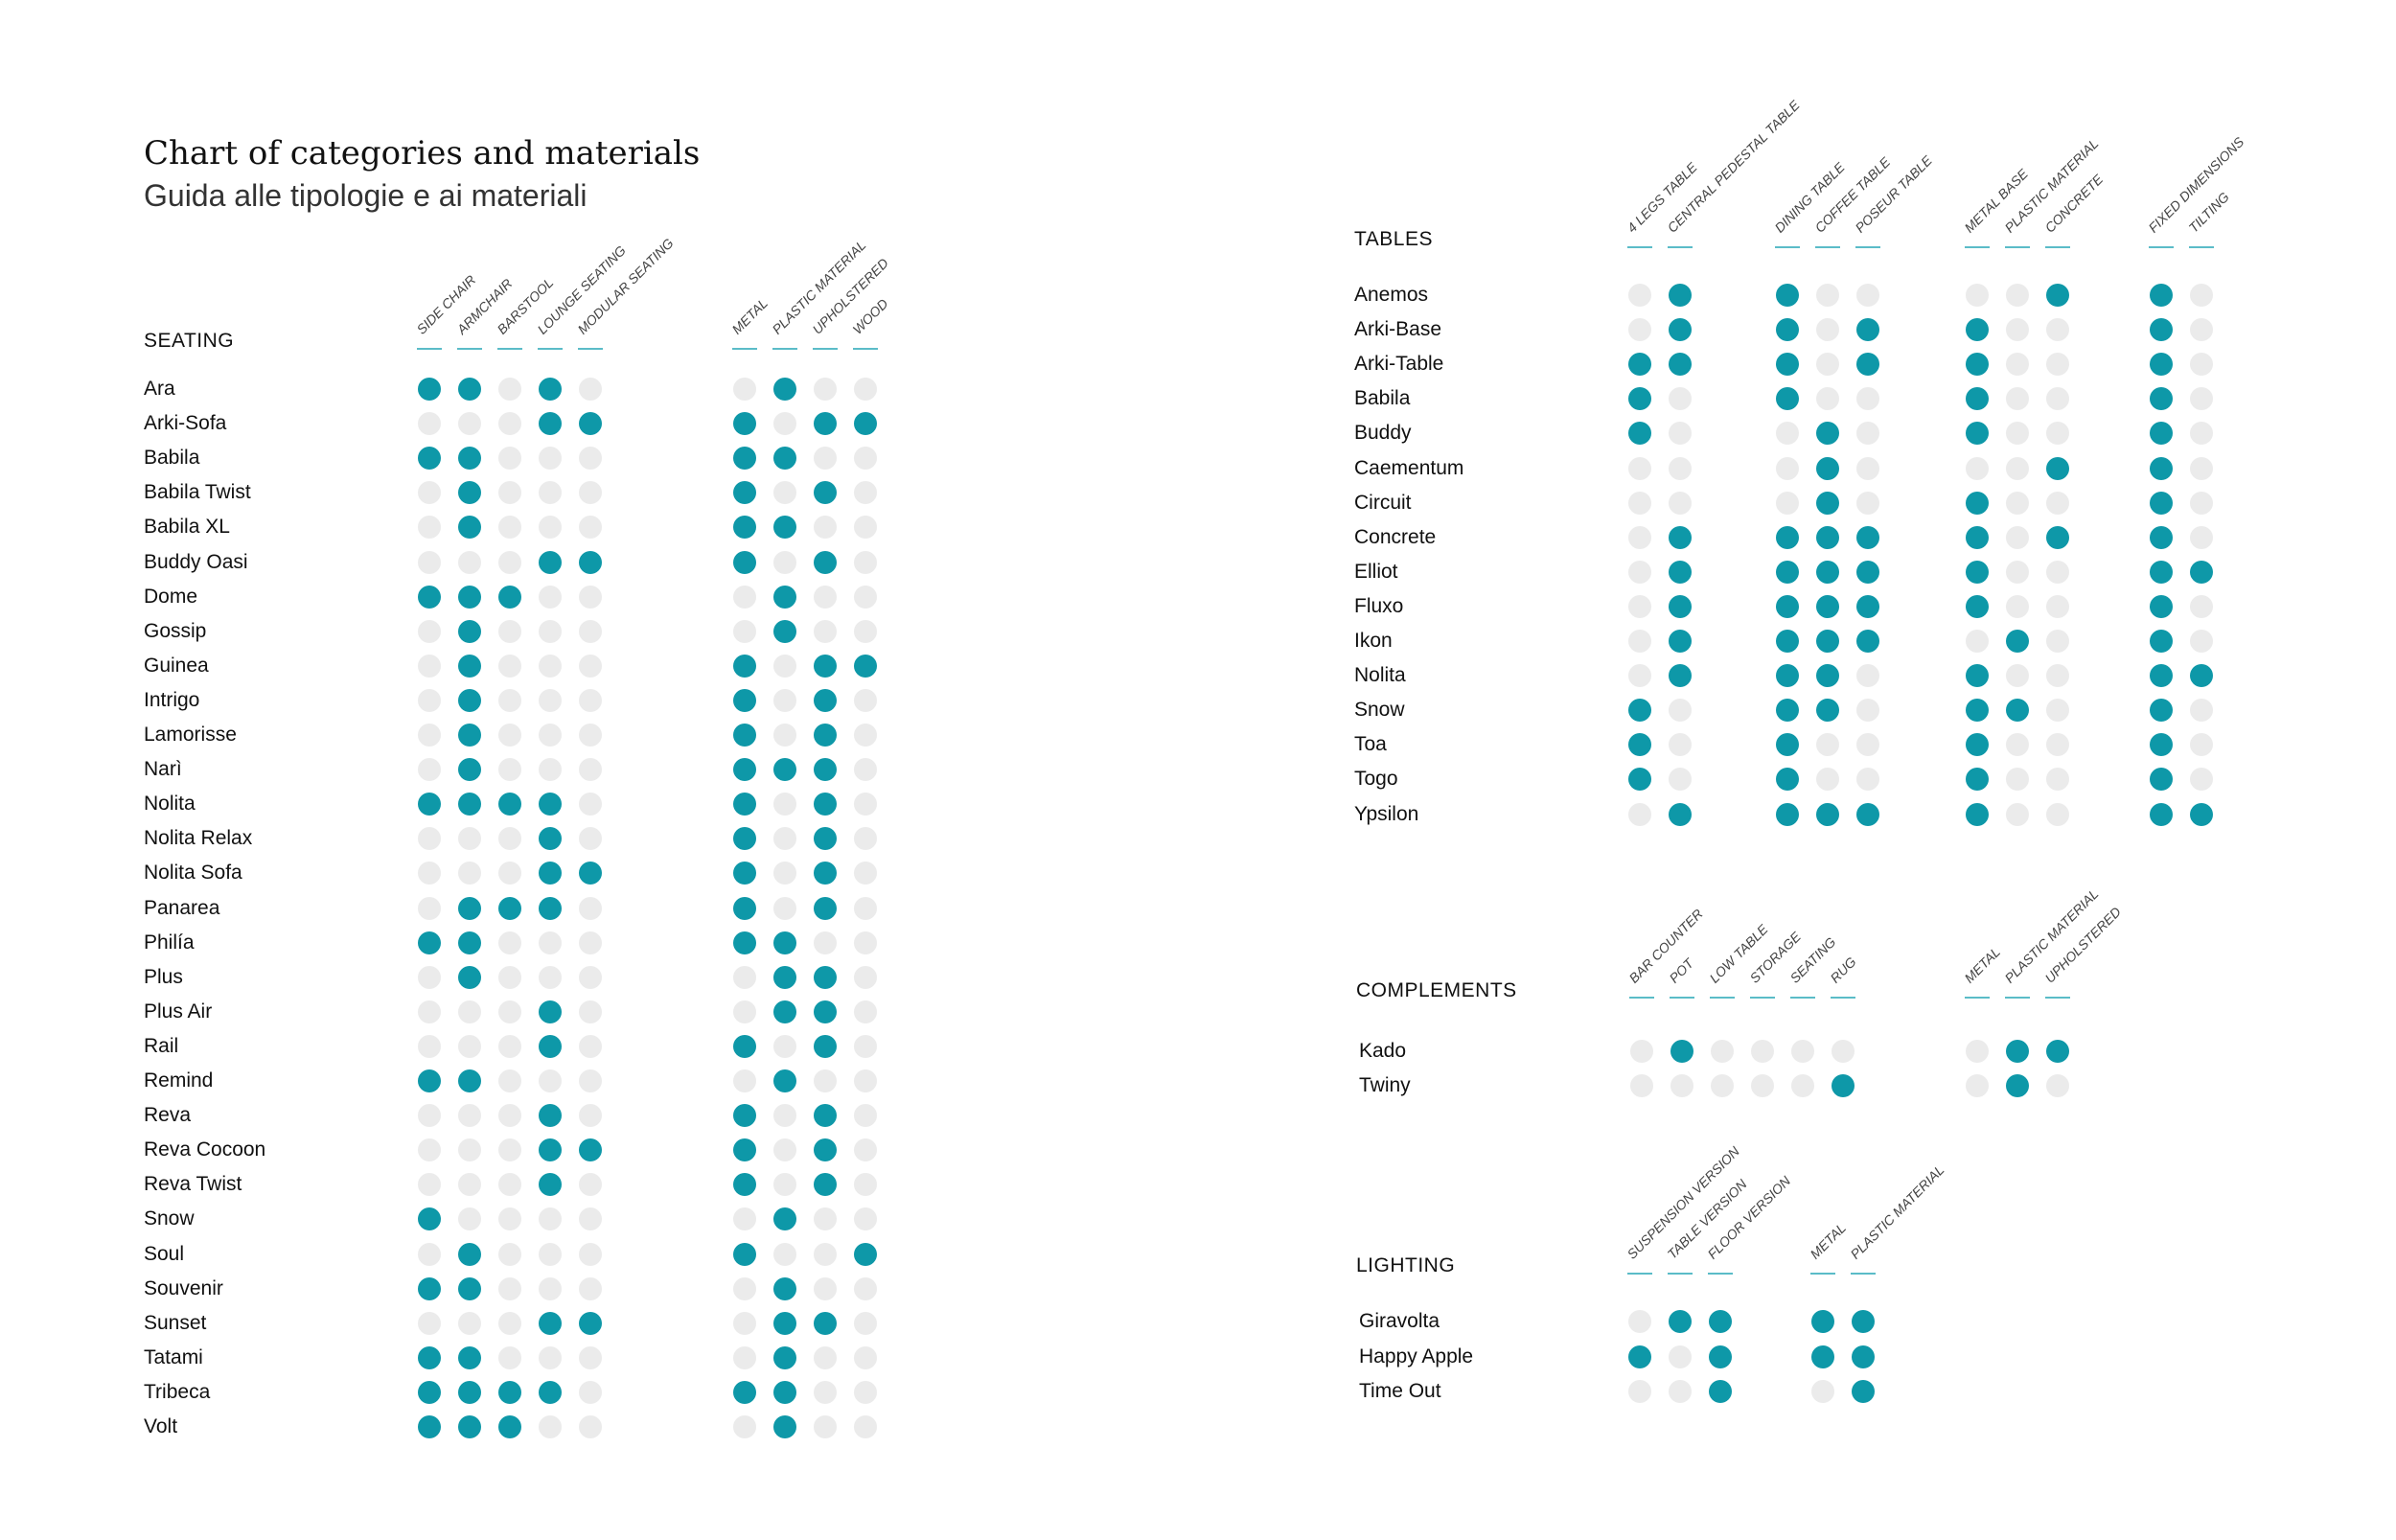 The image size is (2396, 1540). I want to click on seating-row-name: Tatami, so click(173, 1356).